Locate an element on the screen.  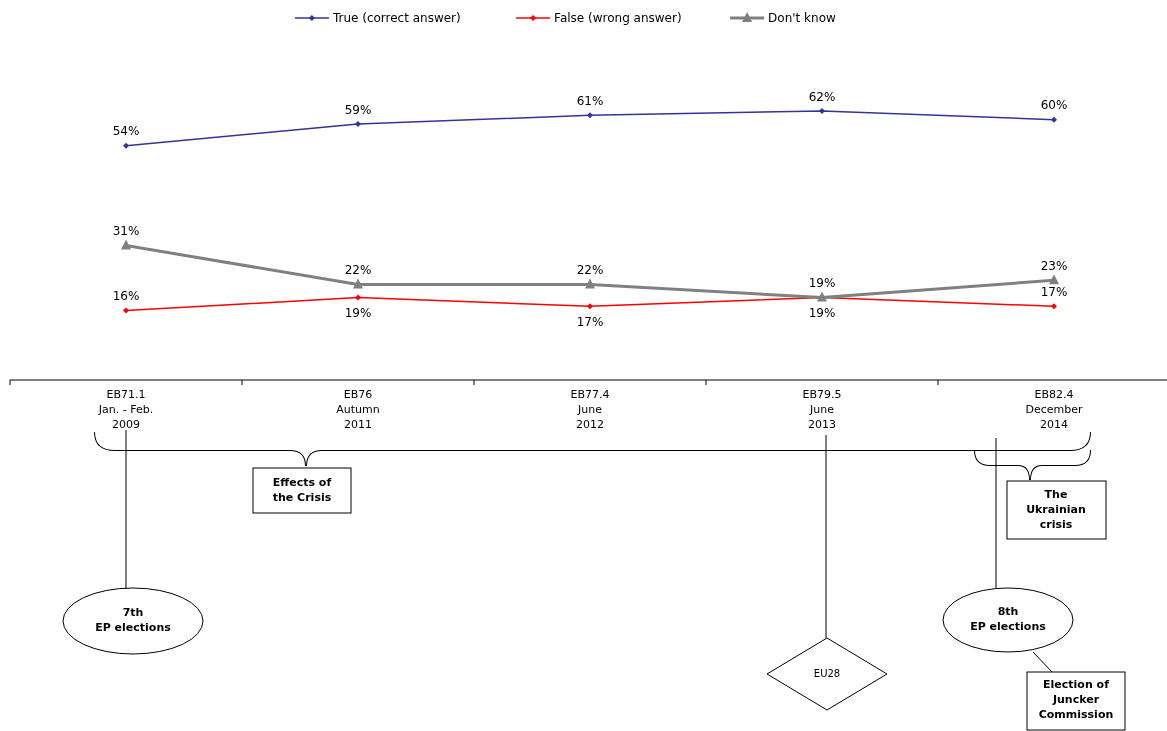
ellipse-callout: 7th EP elections is located at coordinates (133, 621).